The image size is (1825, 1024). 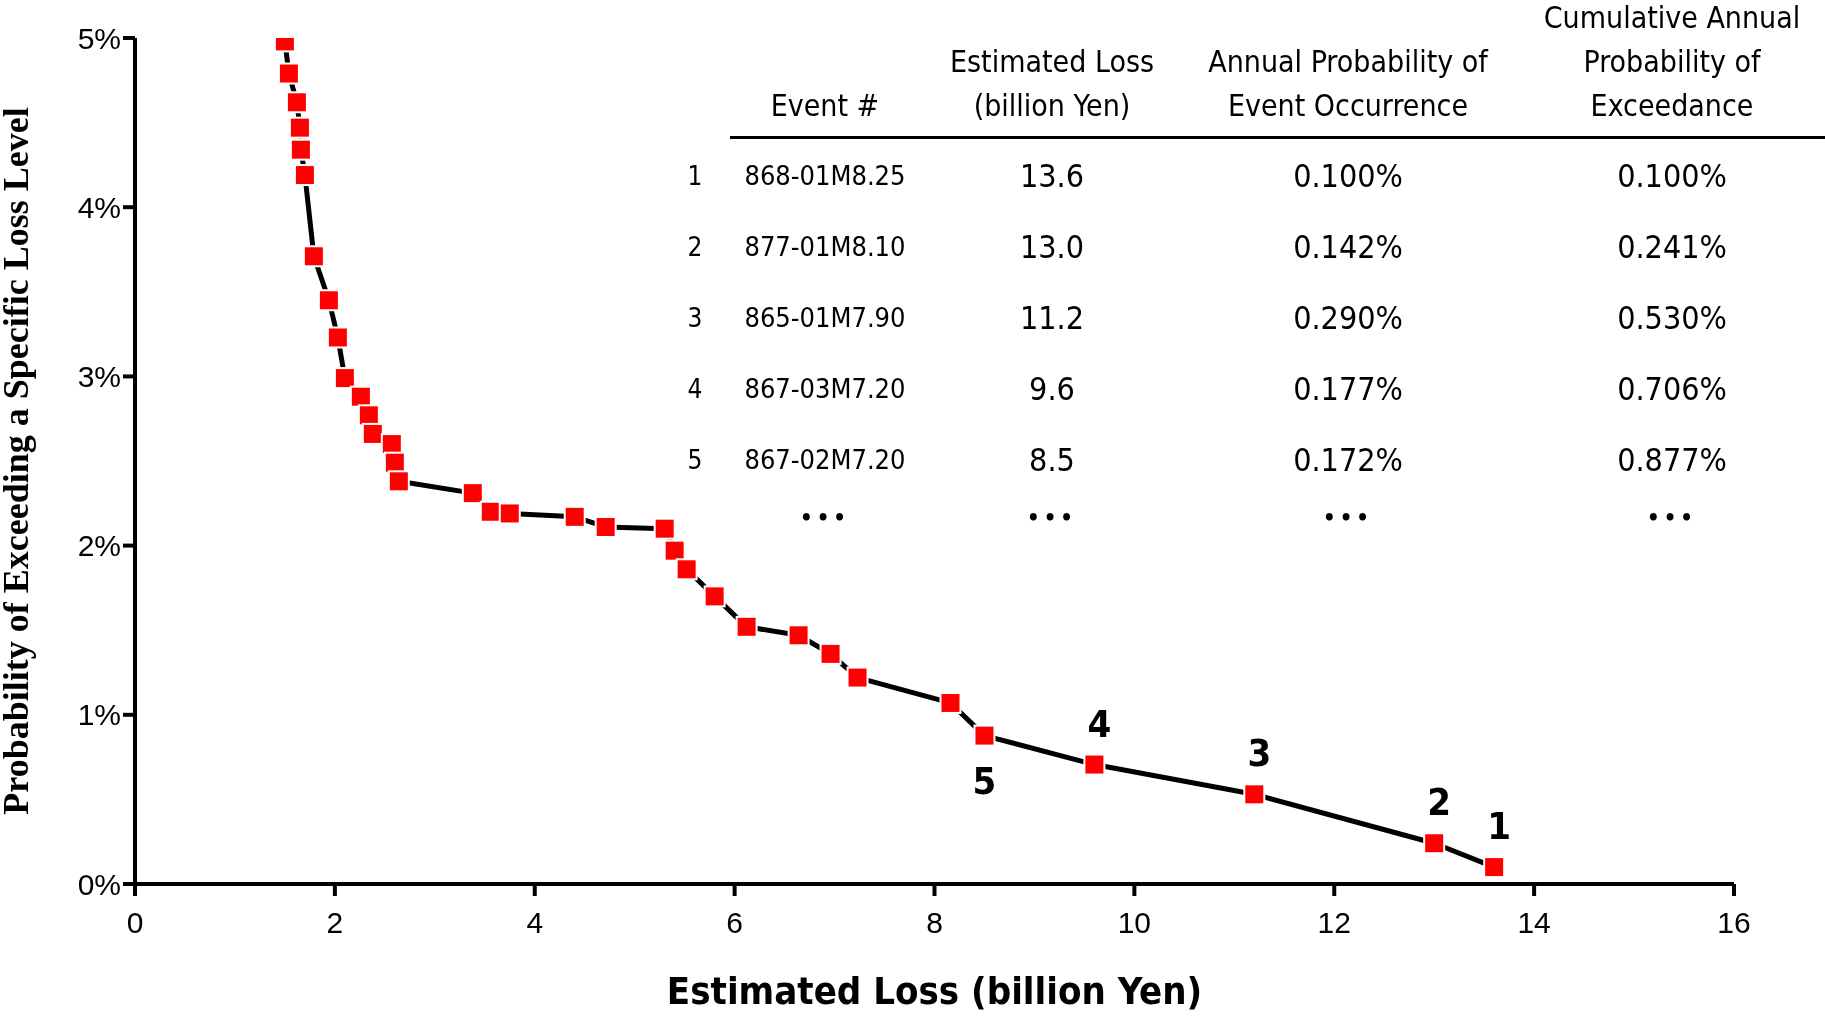 What do you see at coordinates (934, 923) in the screenshot?
I see `x-tick-label: 8` at bounding box center [934, 923].